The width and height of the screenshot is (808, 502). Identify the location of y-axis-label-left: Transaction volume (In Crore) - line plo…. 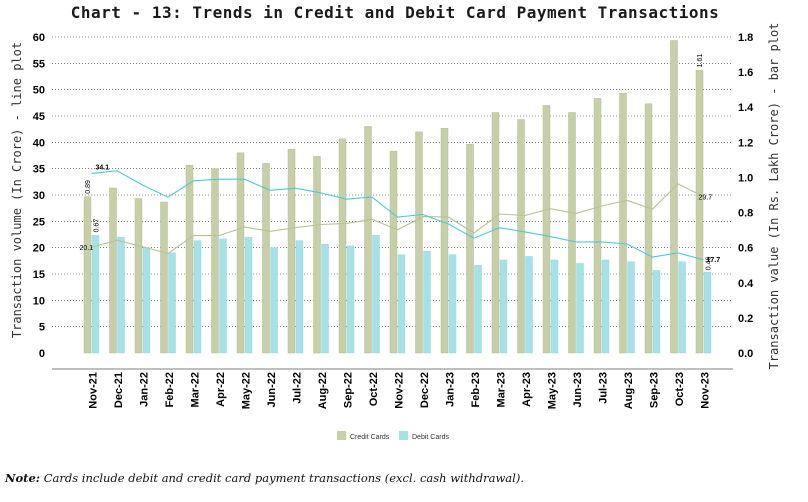
(17, 190).